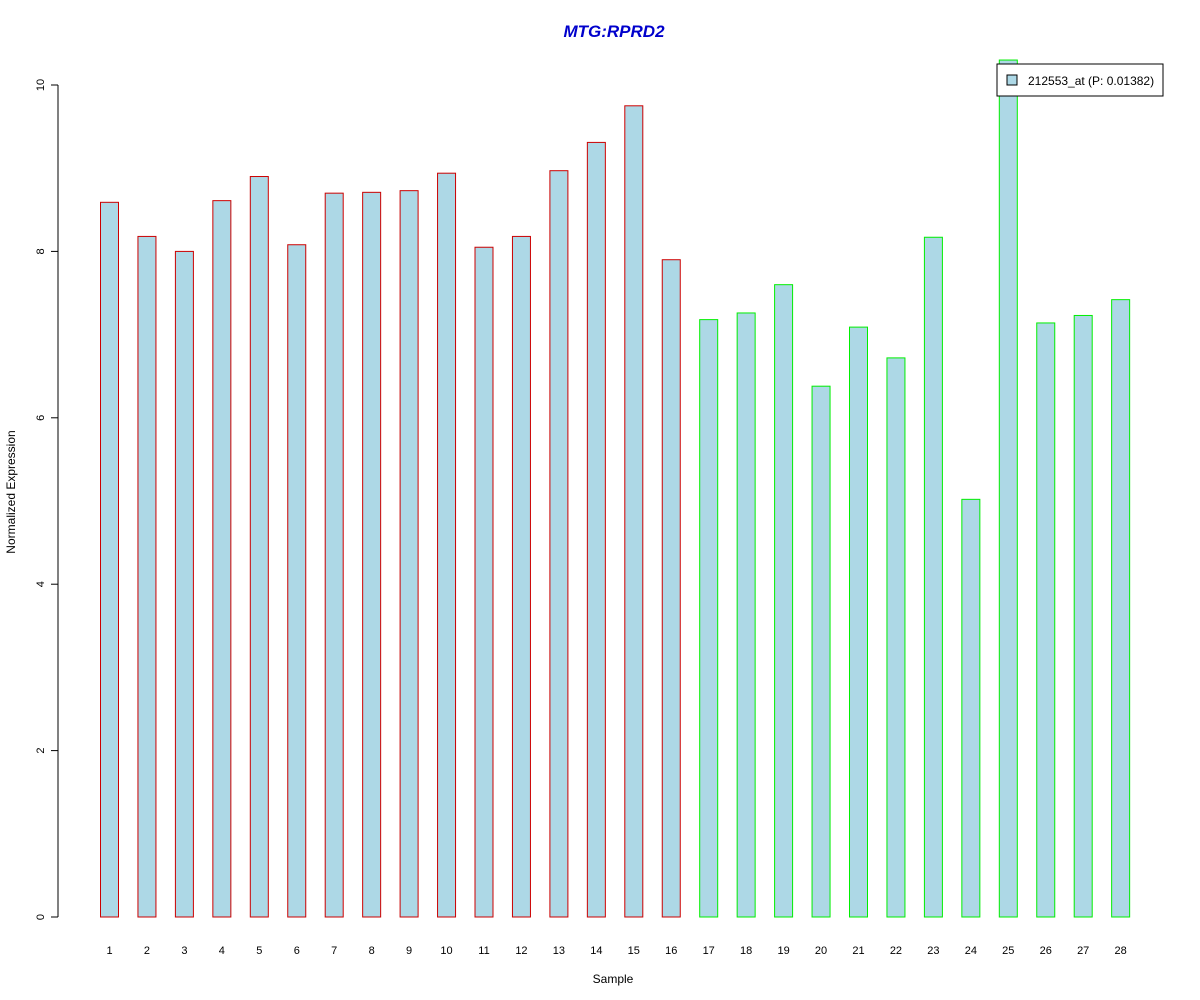  I want to click on y-axis-ticks: 0 2 4 6 8 10, so click(46, 499).